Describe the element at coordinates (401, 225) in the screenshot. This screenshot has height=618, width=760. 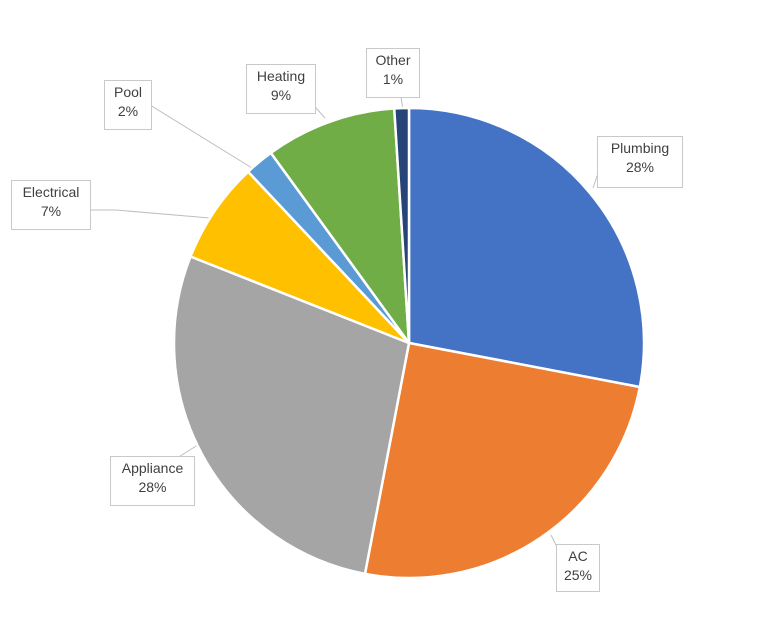
I see `pie-slice-other` at that location.